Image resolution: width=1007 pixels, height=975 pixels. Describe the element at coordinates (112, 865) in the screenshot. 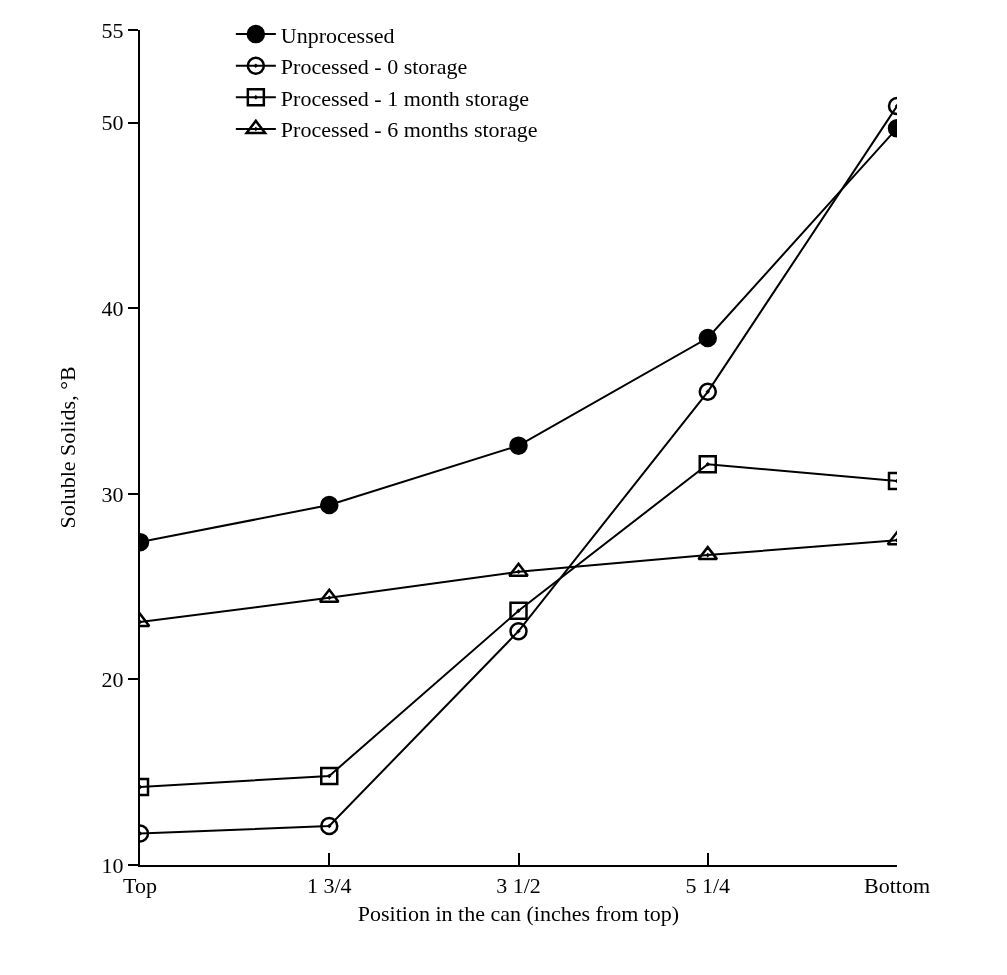

I see `y-tick-label: 10` at that location.